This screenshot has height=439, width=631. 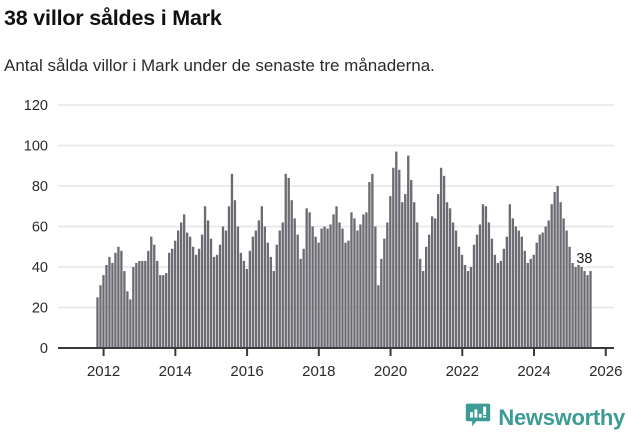 What do you see at coordinates (113, 18) in the screenshot?
I see `page-title: 38 villor såldes i Mark` at bounding box center [113, 18].